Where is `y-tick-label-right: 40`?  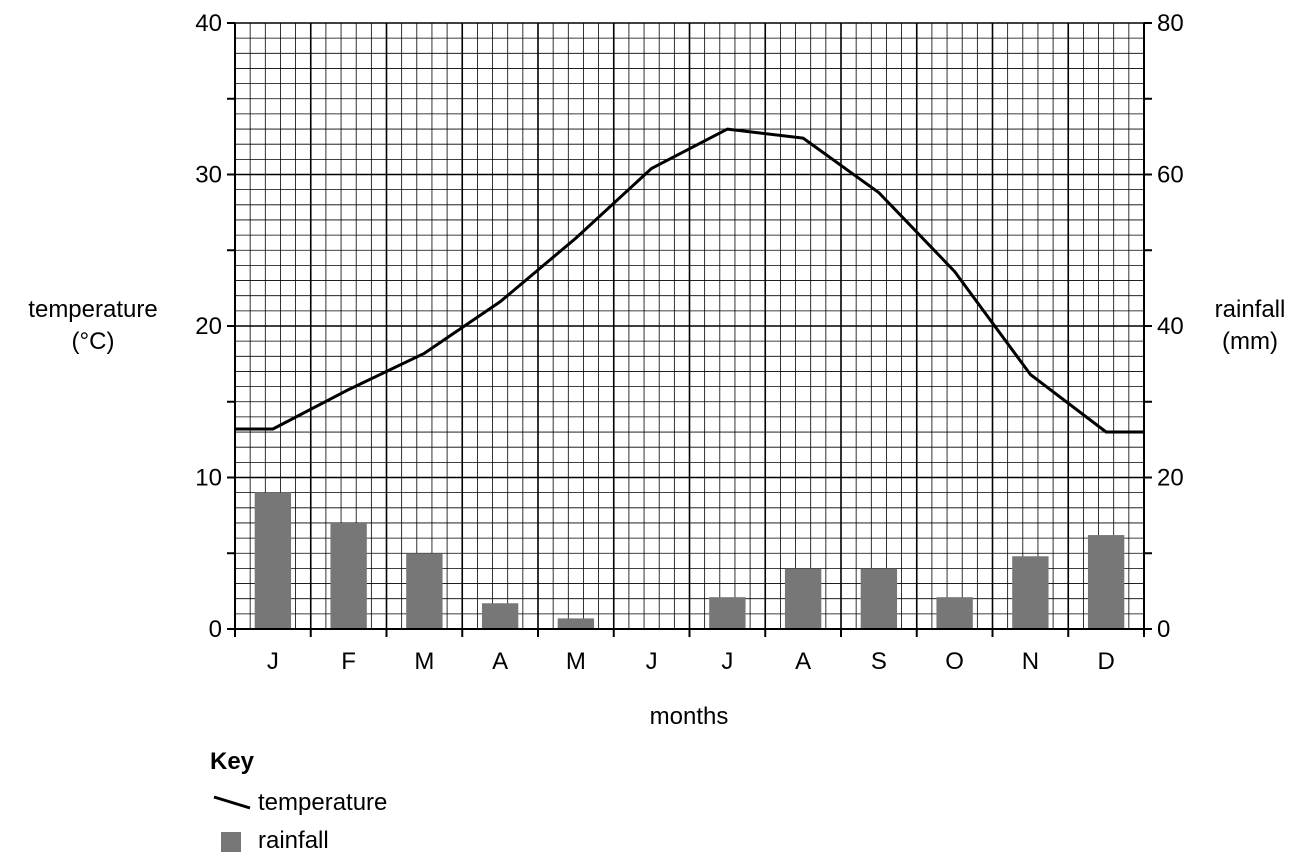
y-tick-label-right: 40 is located at coordinates (1170, 326).